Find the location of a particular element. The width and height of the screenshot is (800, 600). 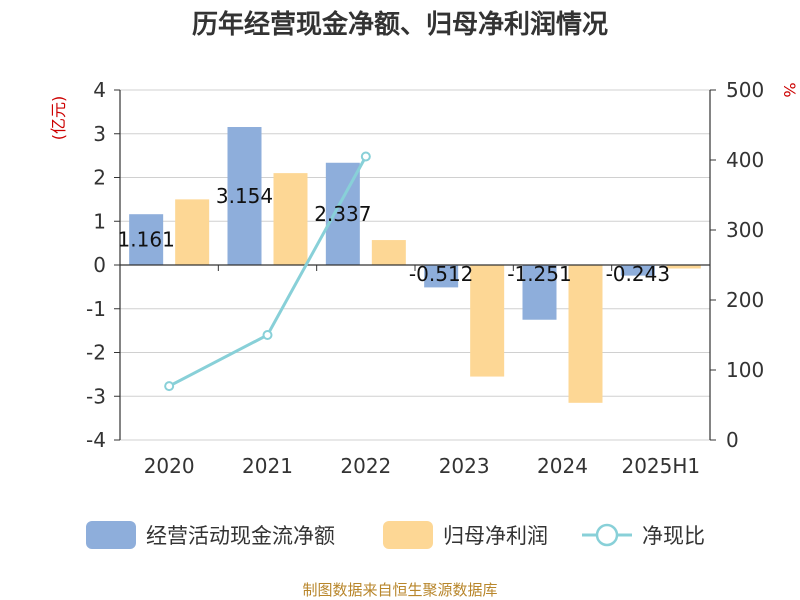

y-left-tick-label: 1 is located at coordinates (99, 221).